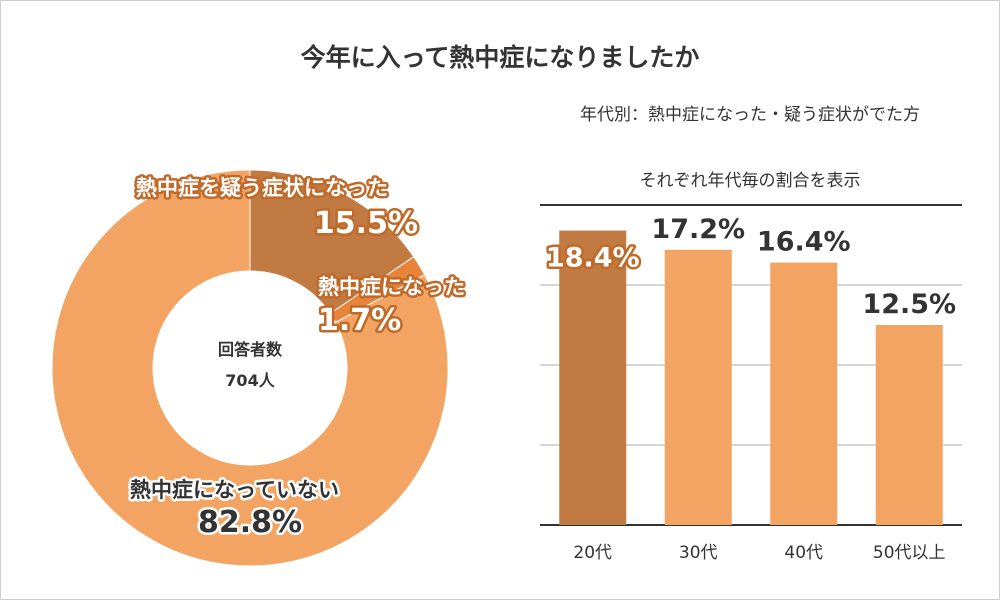  What do you see at coordinates (391, 287) in the screenshot?
I see `pie-label-had-heatstroke: 熱中症になった` at bounding box center [391, 287].